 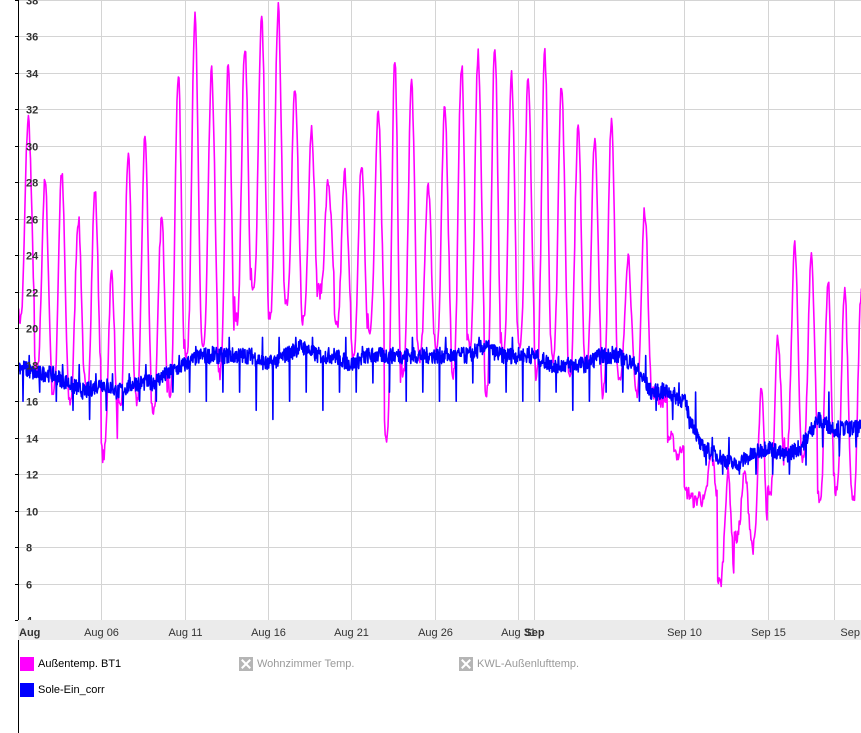 I want to click on y-tick-label: 24, so click(x=32, y=257).